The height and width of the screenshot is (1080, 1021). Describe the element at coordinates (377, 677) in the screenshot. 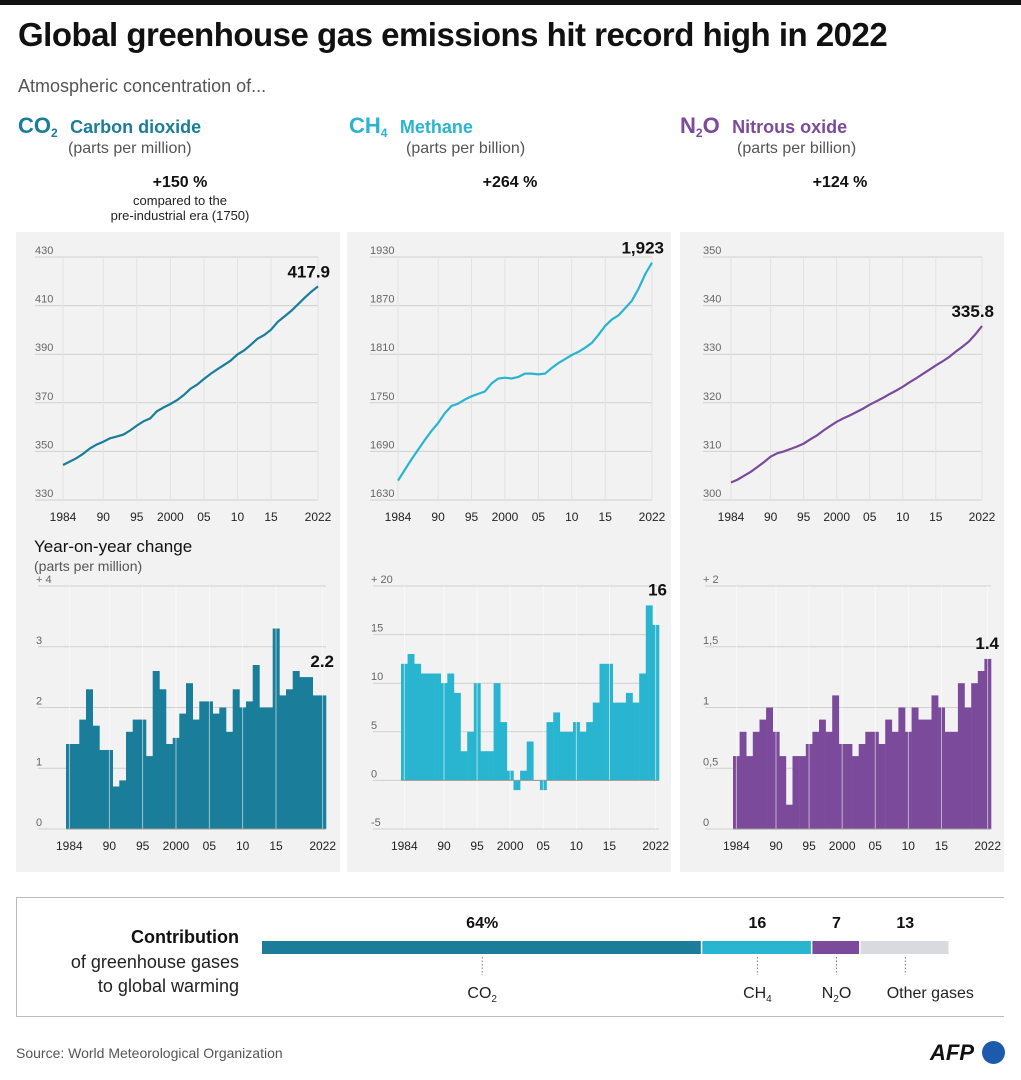

I see `y-tick-label: 10` at that location.